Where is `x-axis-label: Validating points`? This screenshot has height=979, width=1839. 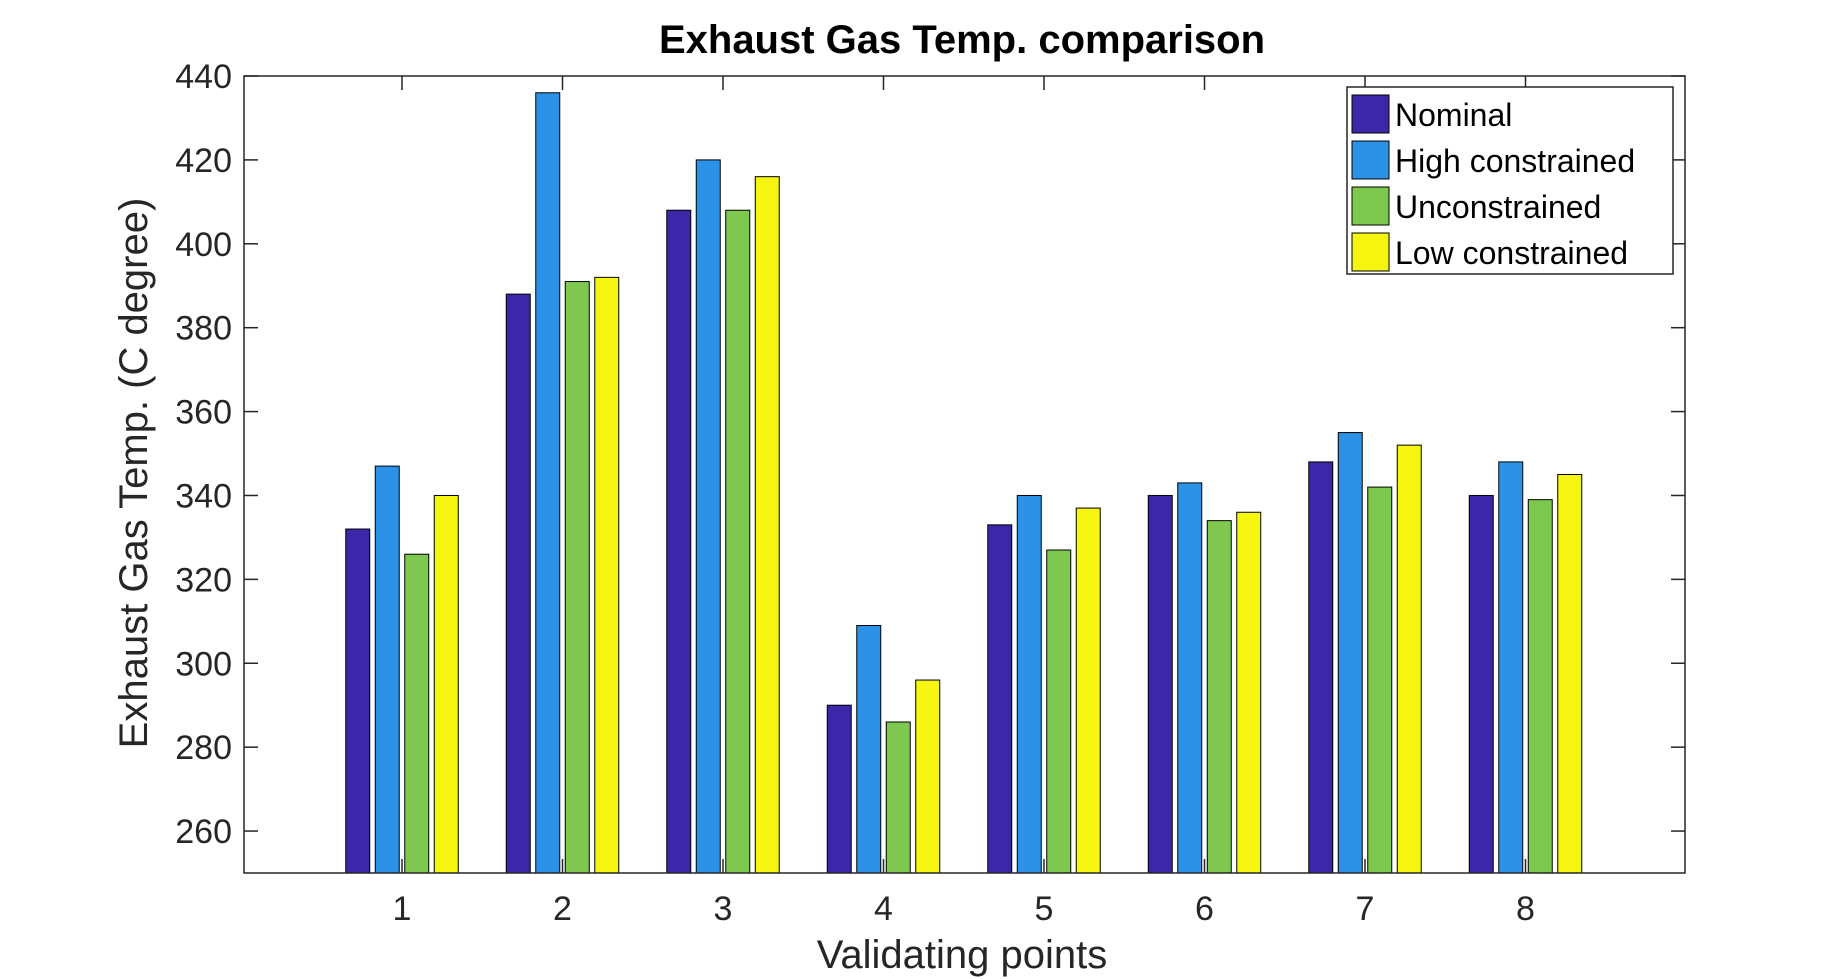
x-axis-label: Validating points is located at coordinates (962, 955).